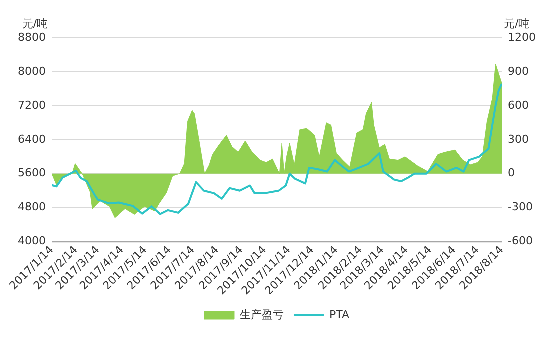 This screenshot has width=554, height=339. I want to click on y2-axis-title: 元/吨, so click(517, 23).